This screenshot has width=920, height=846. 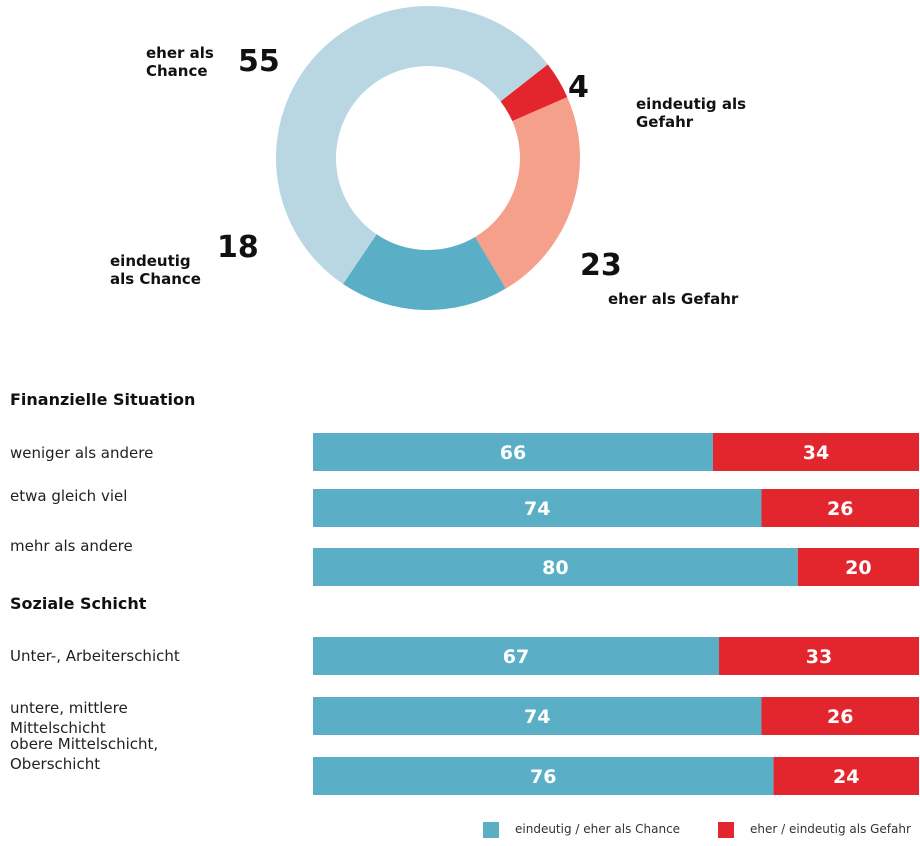 I want to click on bar-value-label: 33, so click(x=819, y=657).